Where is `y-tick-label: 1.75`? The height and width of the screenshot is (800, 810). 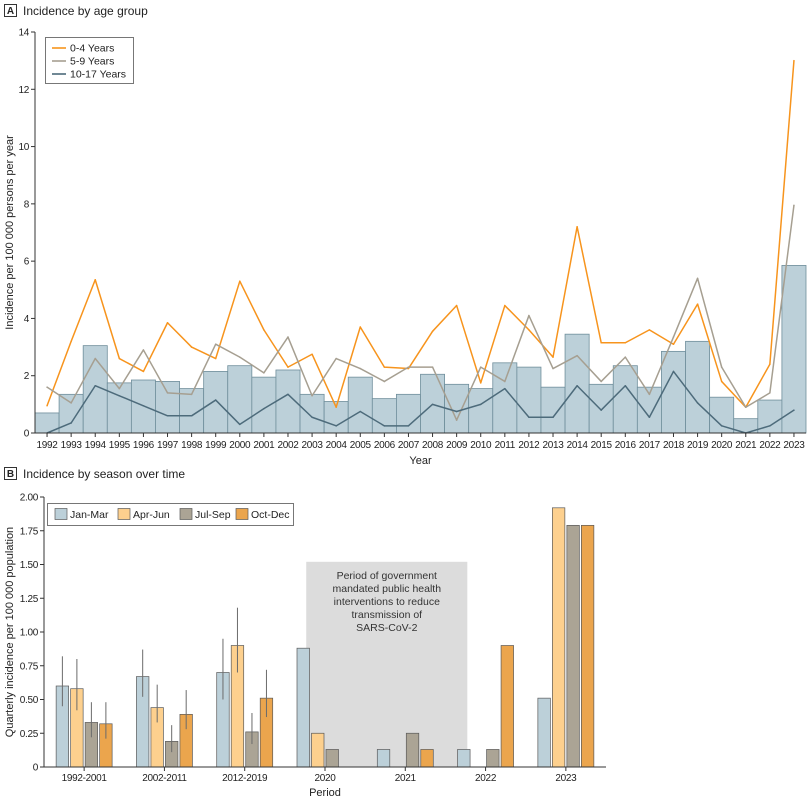 y-tick-label: 1.75 is located at coordinates (29, 531).